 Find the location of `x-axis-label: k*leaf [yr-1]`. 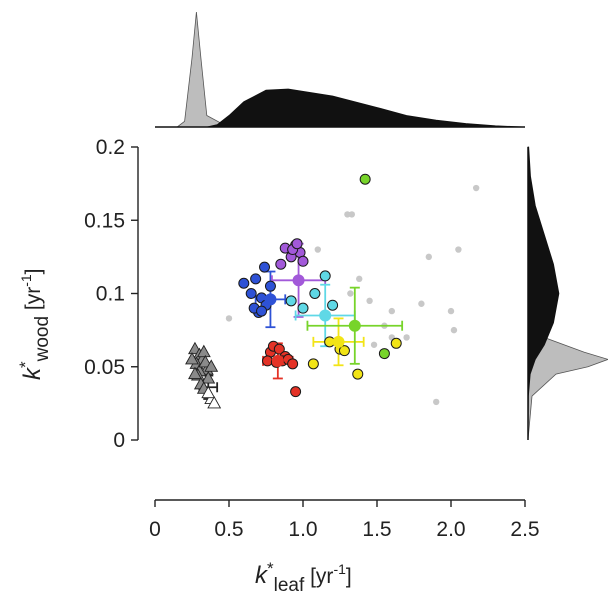

x-axis-label: k*leaf [yr-1] is located at coordinates (303, 577).